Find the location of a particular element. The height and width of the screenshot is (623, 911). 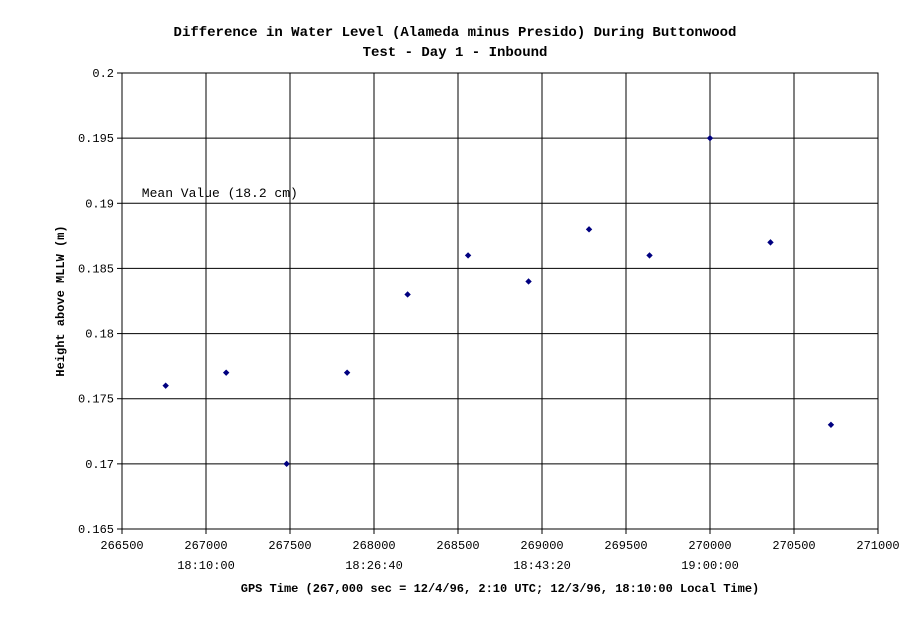

x-tick-label: 267500 is located at coordinates (289, 546).